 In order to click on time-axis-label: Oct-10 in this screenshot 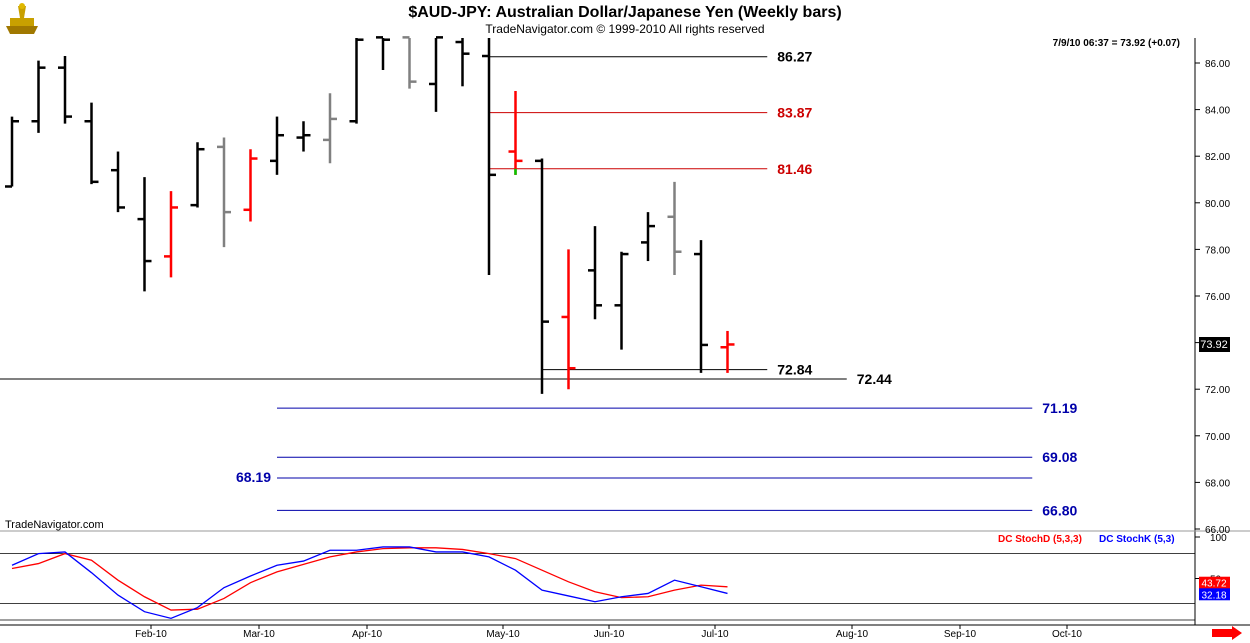, I will do `click(1067, 634)`.